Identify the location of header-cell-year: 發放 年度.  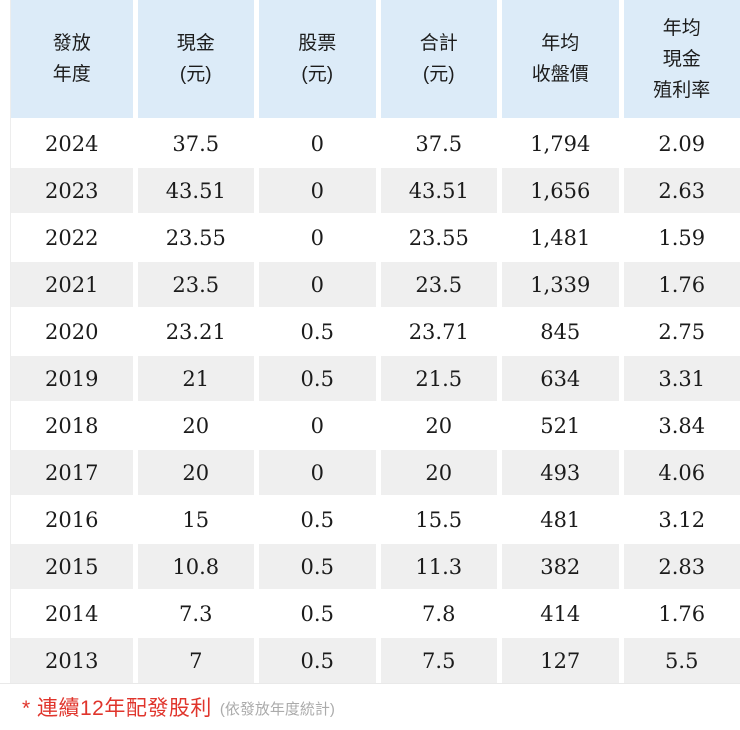
(72, 59).